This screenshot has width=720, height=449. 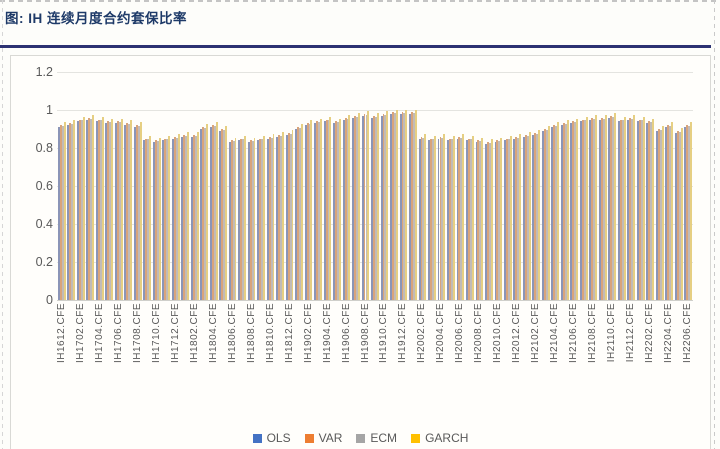 What do you see at coordinates (498, 333) in the screenshot?
I see `x-tick-label: IH2010.CFE` at bounding box center [498, 333].